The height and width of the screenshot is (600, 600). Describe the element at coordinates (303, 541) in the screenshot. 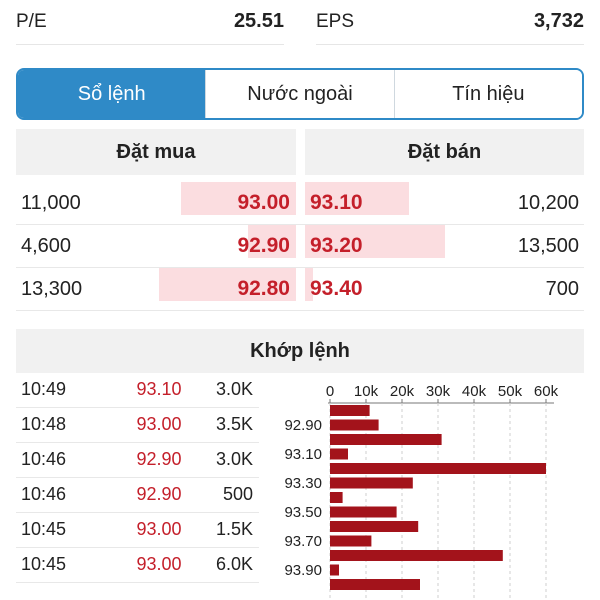

I see `y-tick-label: 93.70` at that location.